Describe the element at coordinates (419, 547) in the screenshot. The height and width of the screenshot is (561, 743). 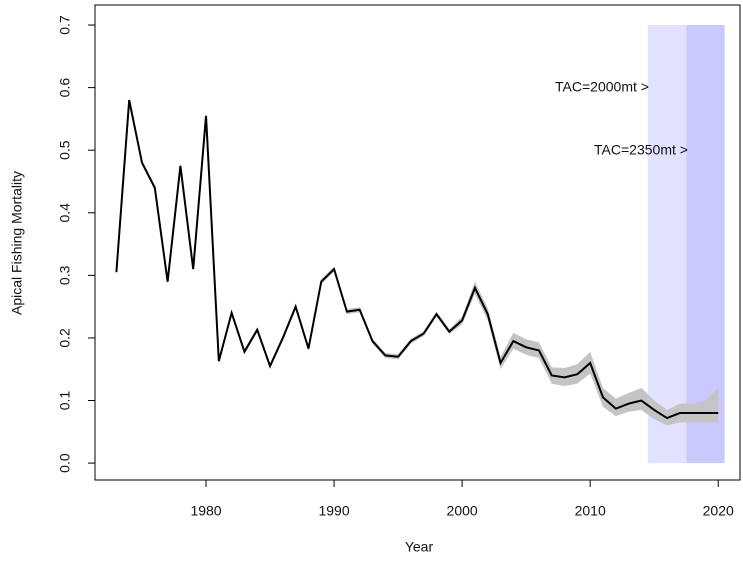
I see `x-axis-label: Year` at that location.